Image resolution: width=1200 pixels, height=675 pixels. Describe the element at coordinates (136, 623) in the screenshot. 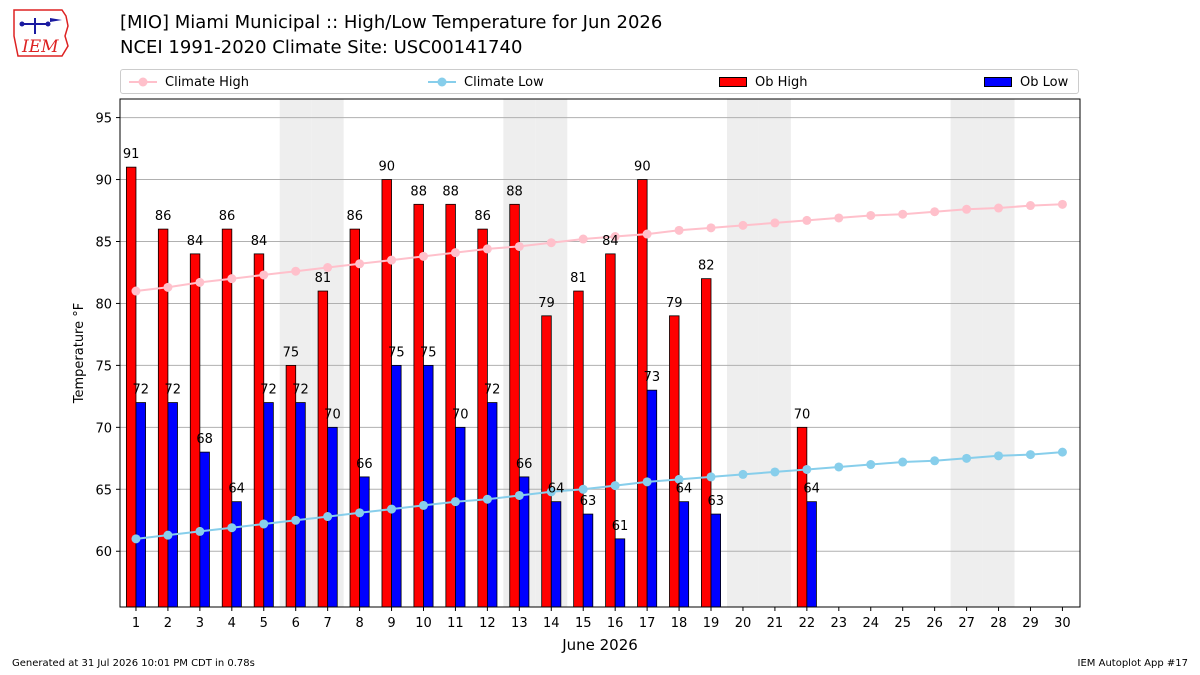

I see `x-tick-label: 1` at that location.